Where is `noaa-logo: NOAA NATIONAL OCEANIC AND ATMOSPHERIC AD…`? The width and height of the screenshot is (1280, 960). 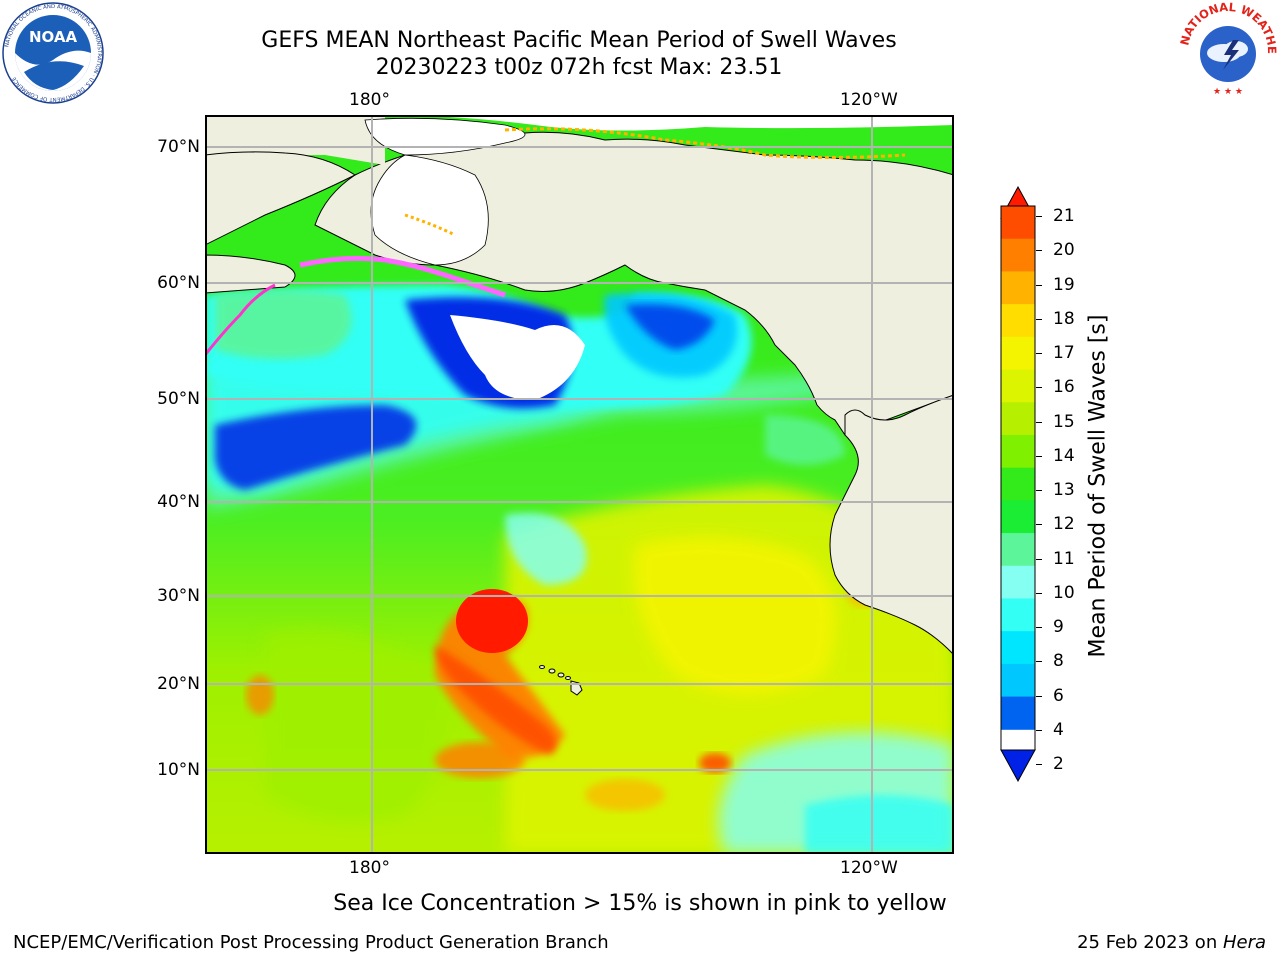 noaa-logo: NOAA NATIONAL OCEANIC AND ATMOSPHERIC AD… is located at coordinates (53, 53).